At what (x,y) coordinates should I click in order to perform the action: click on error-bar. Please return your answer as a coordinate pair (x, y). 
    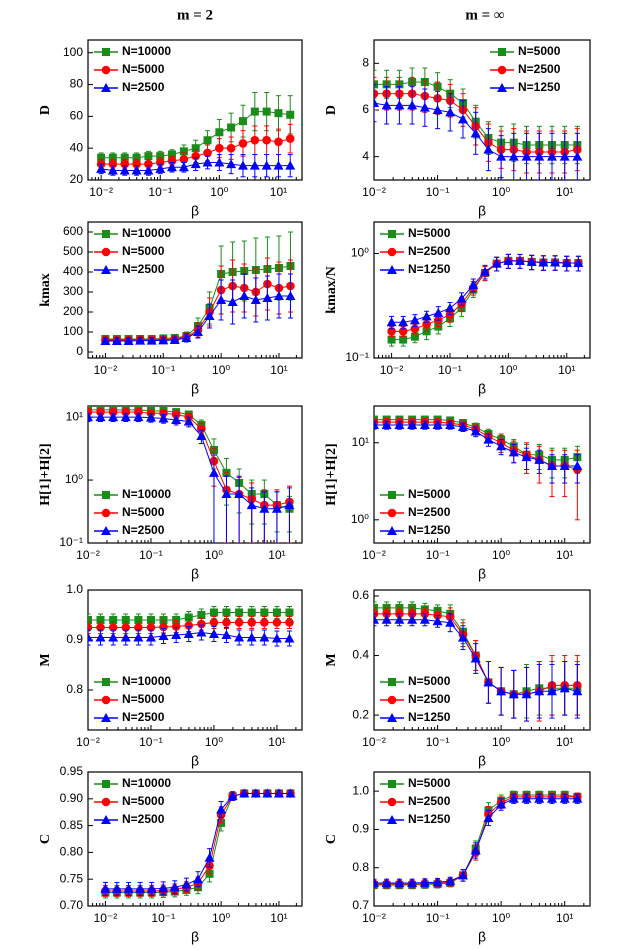
    Looking at the image, I should click on (375, 620).